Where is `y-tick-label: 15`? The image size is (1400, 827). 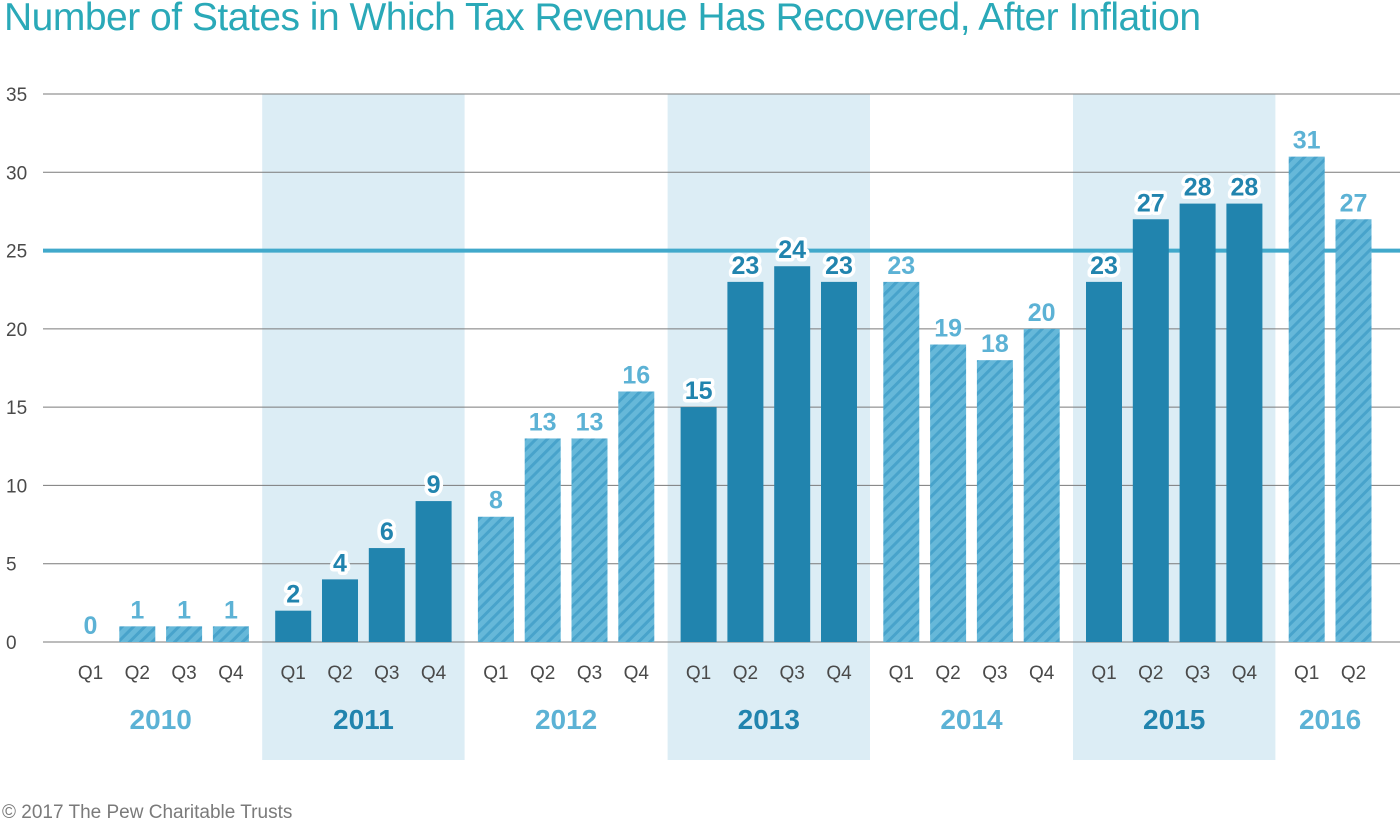 y-tick-label: 15 is located at coordinates (16, 408).